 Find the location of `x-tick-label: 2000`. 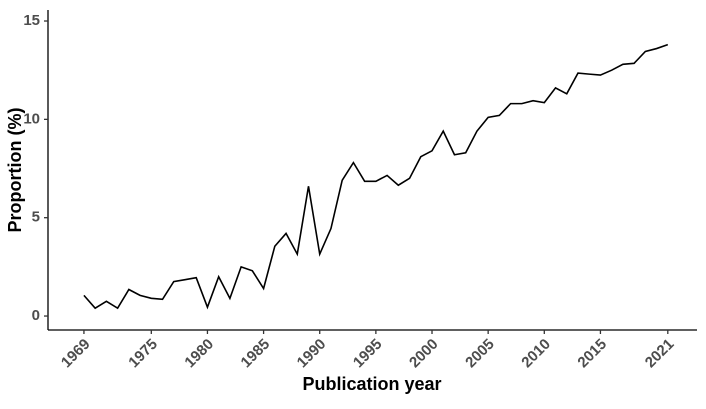

x-tick-label: 2000 is located at coordinates (424, 354).